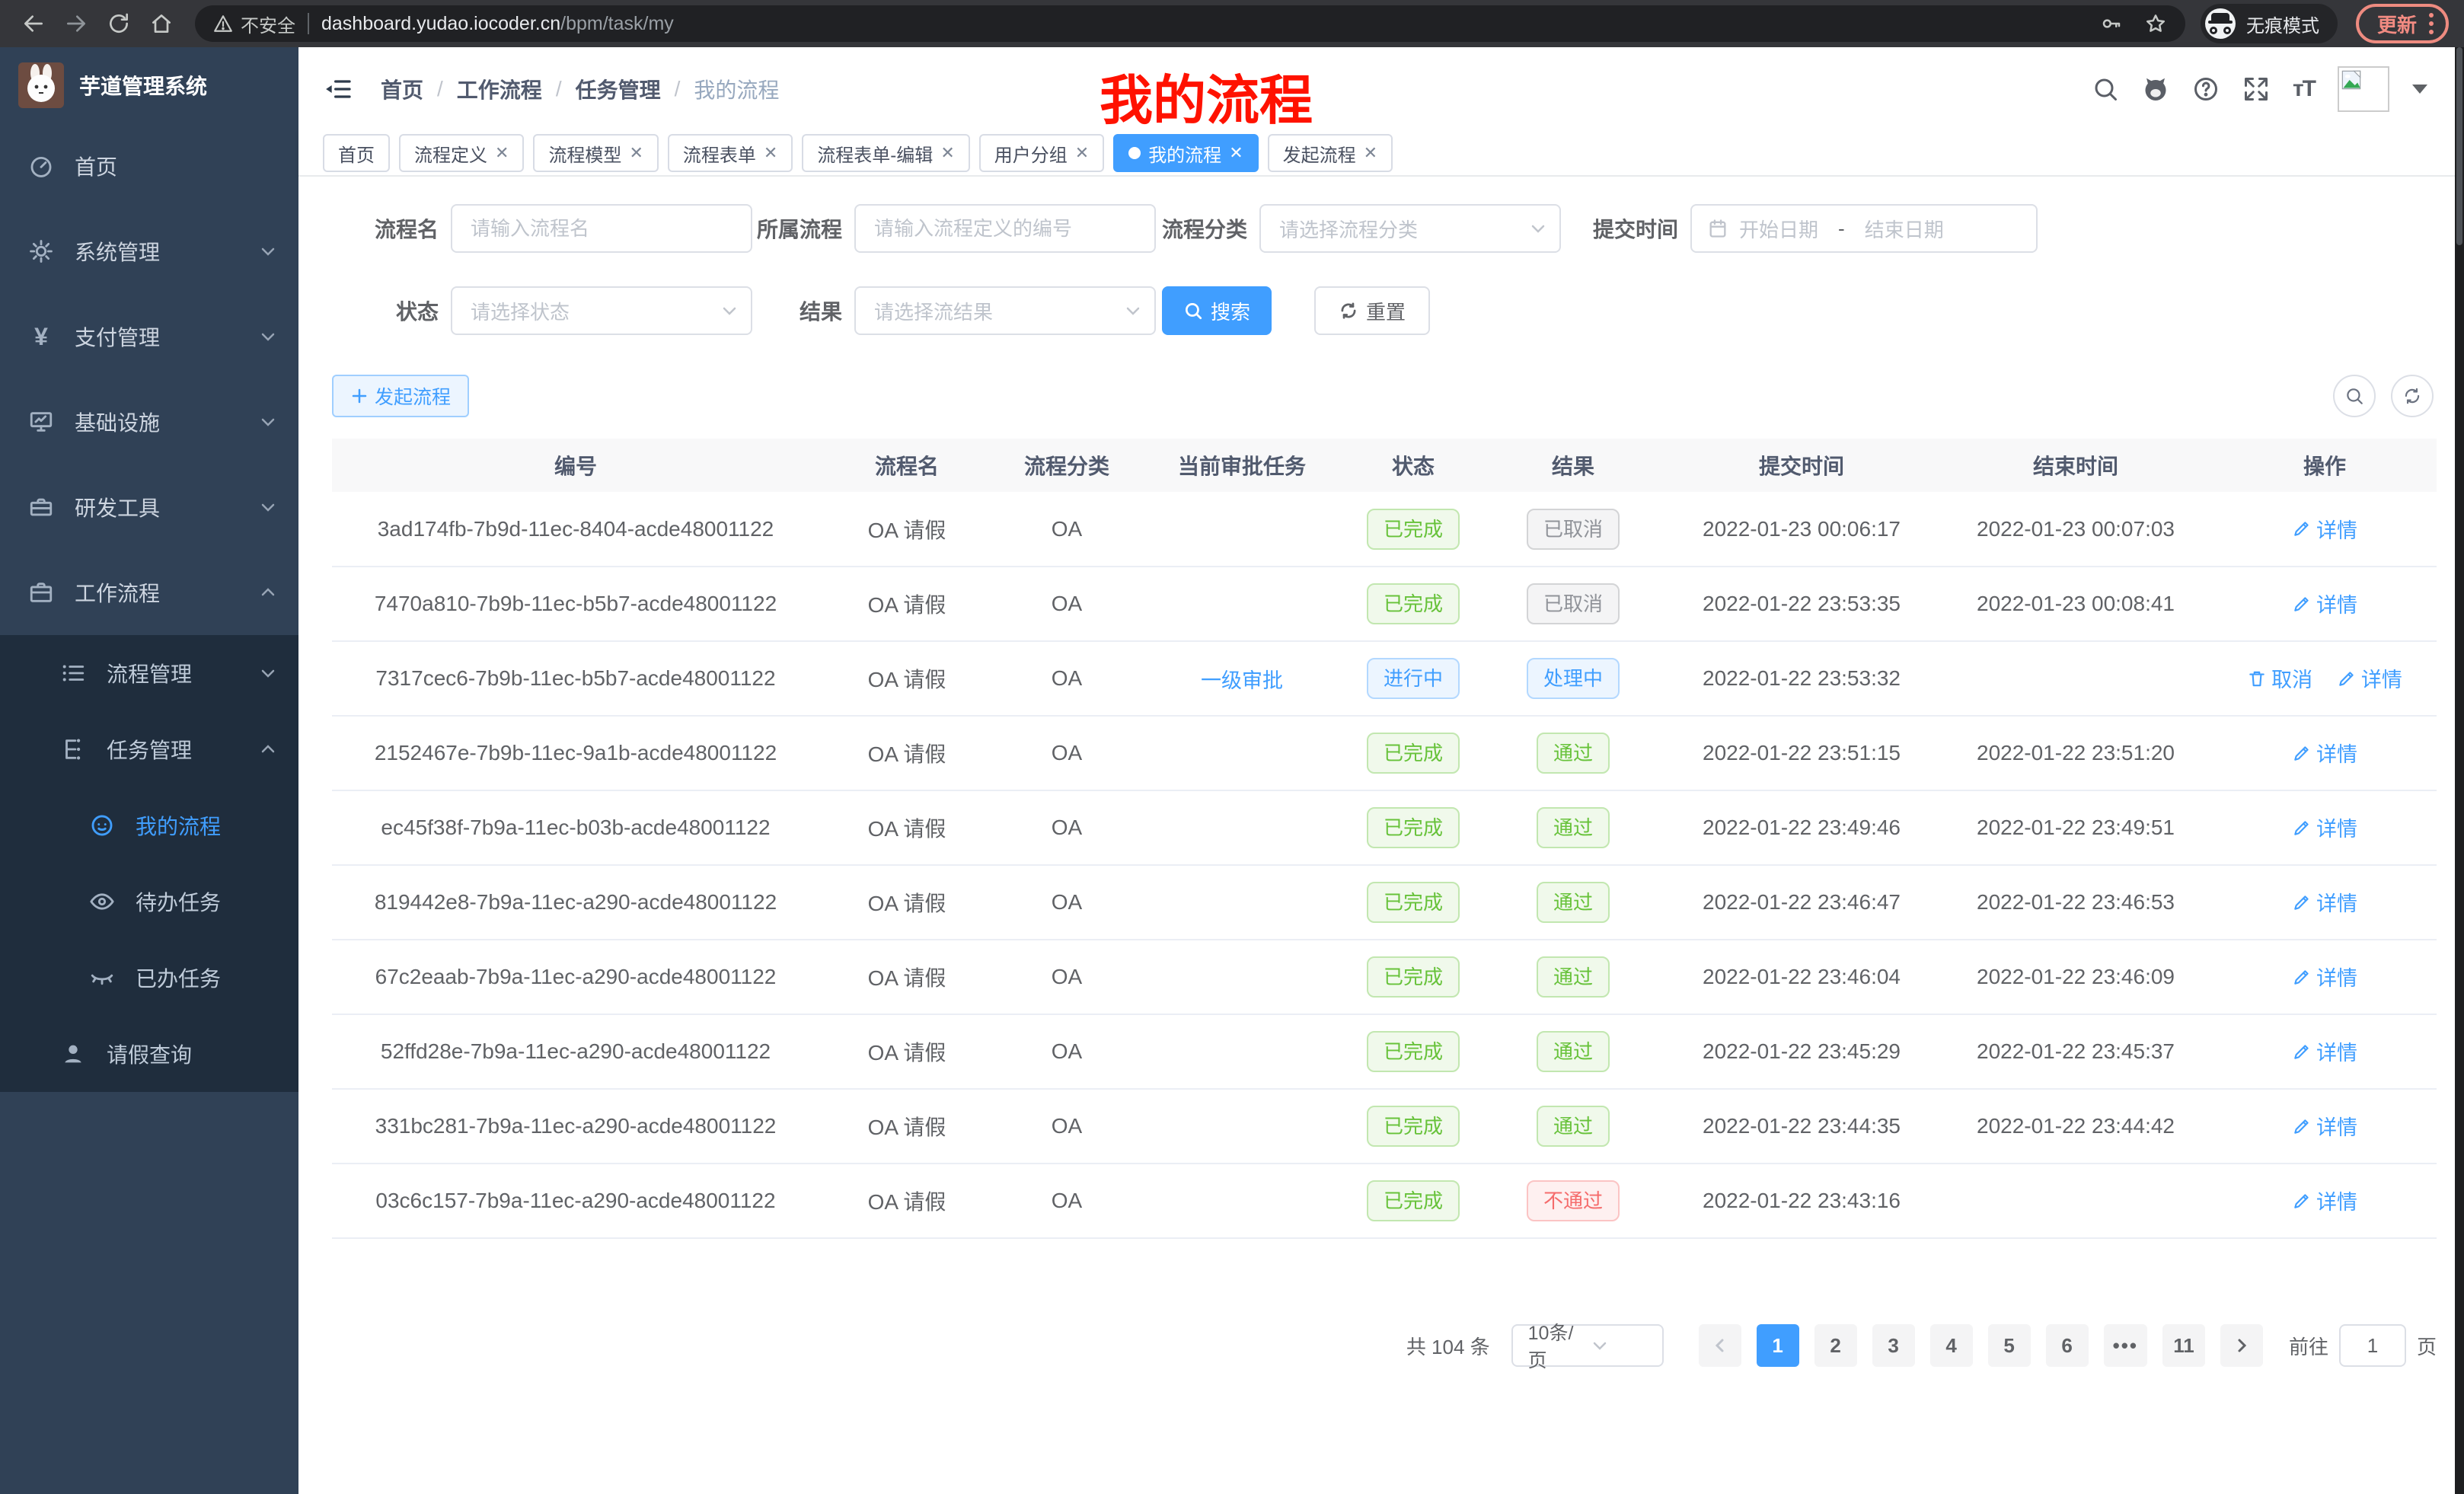 Image resolution: width=2464 pixels, height=1494 pixels. What do you see at coordinates (575, 1201) in the screenshot?
I see `process-id: 03c6c157-7b9a-11ec-a290-acde48001122` at bounding box center [575, 1201].